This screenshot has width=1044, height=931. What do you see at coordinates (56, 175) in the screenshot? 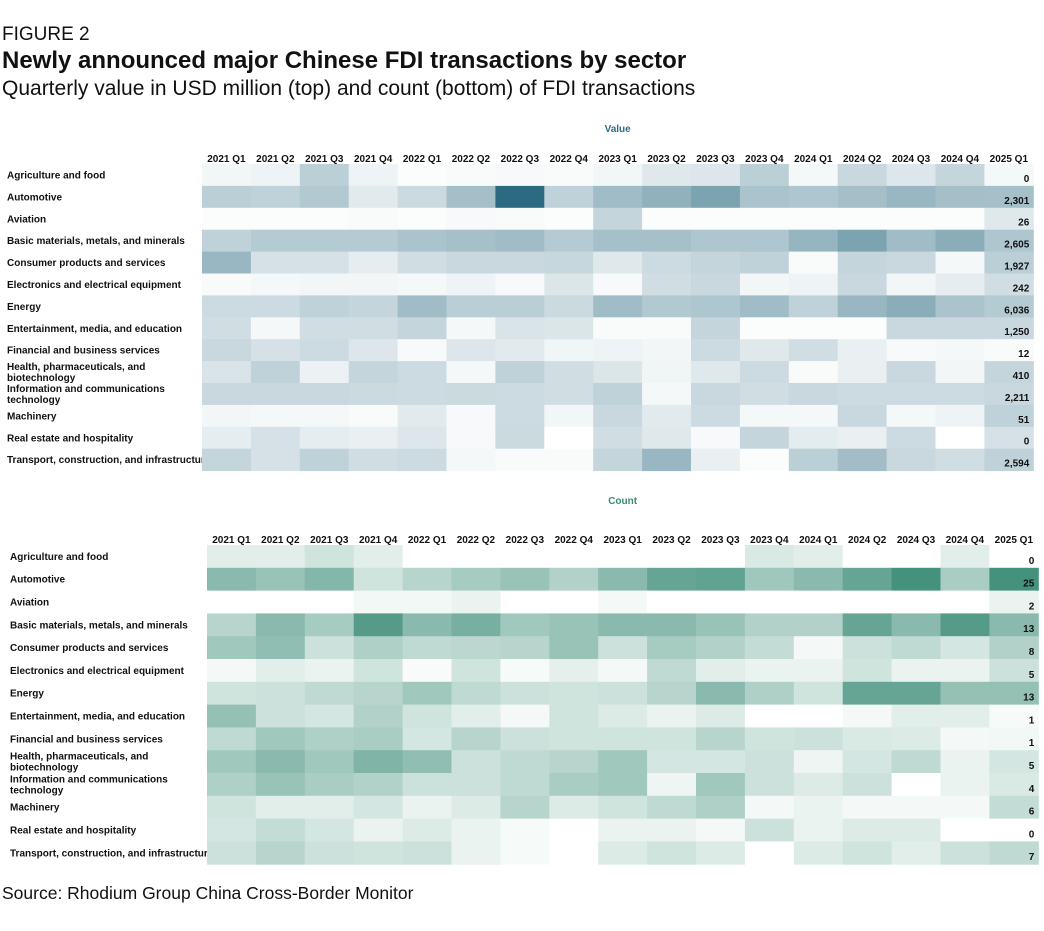
I see `row-label: Agriculture and food` at bounding box center [56, 175].